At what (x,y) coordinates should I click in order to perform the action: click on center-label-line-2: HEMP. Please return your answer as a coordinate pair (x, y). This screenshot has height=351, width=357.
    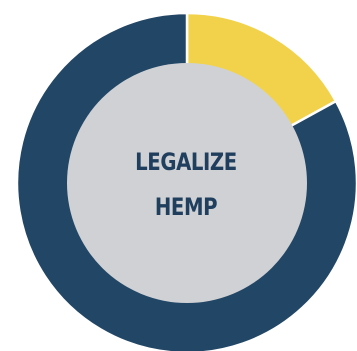
    Looking at the image, I should click on (186, 207).